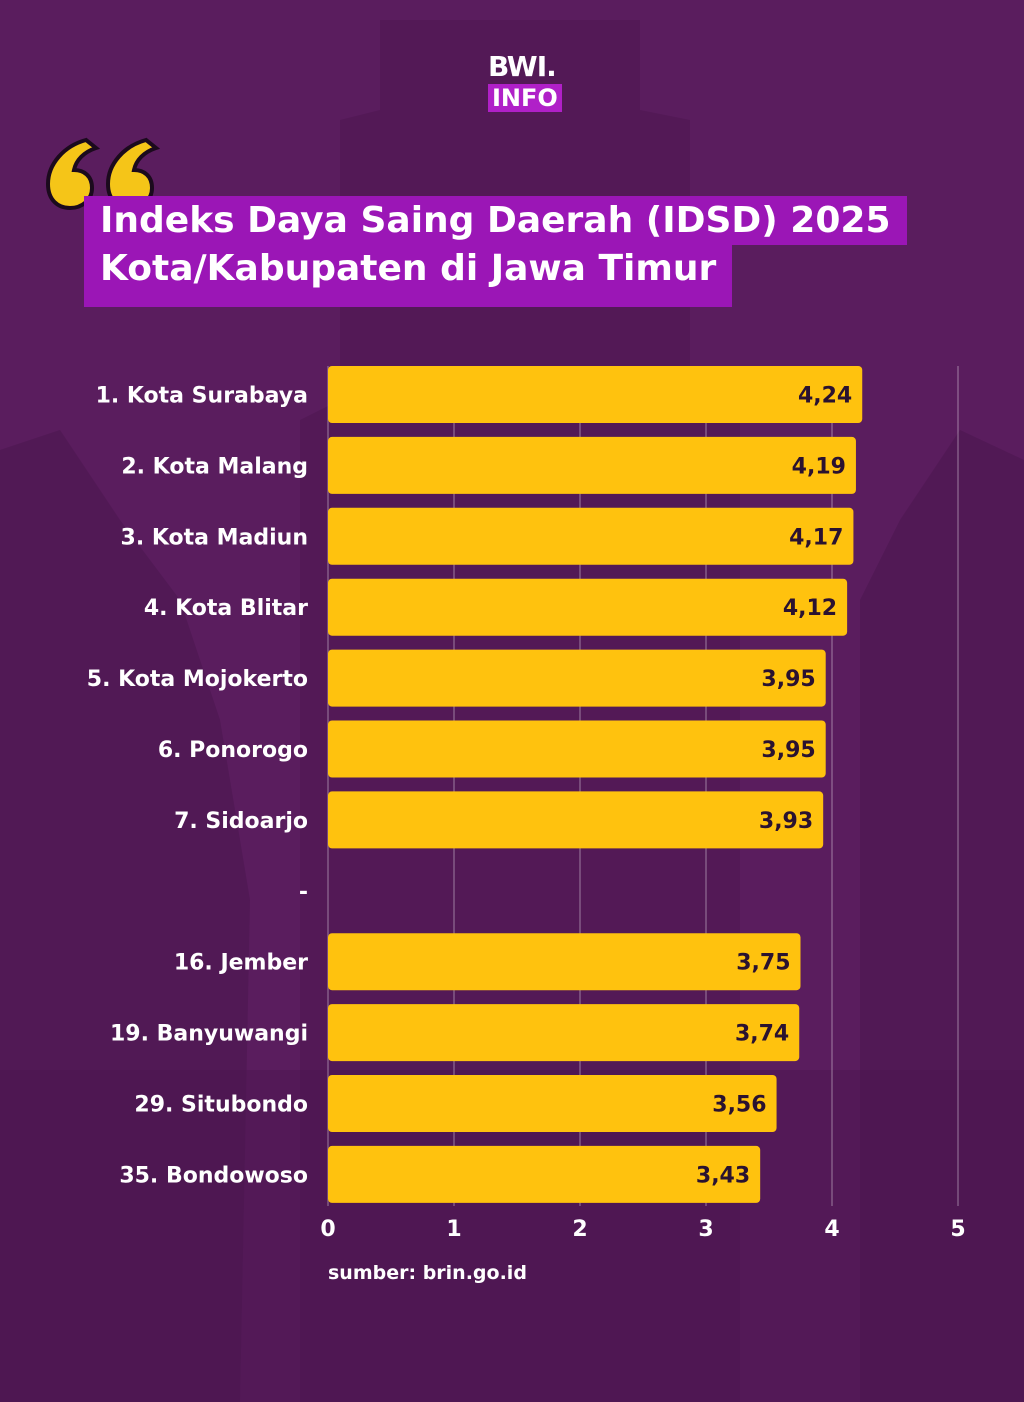  What do you see at coordinates (763, 963) in the screenshot?
I see `value-label: 3,75` at bounding box center [763, 963].